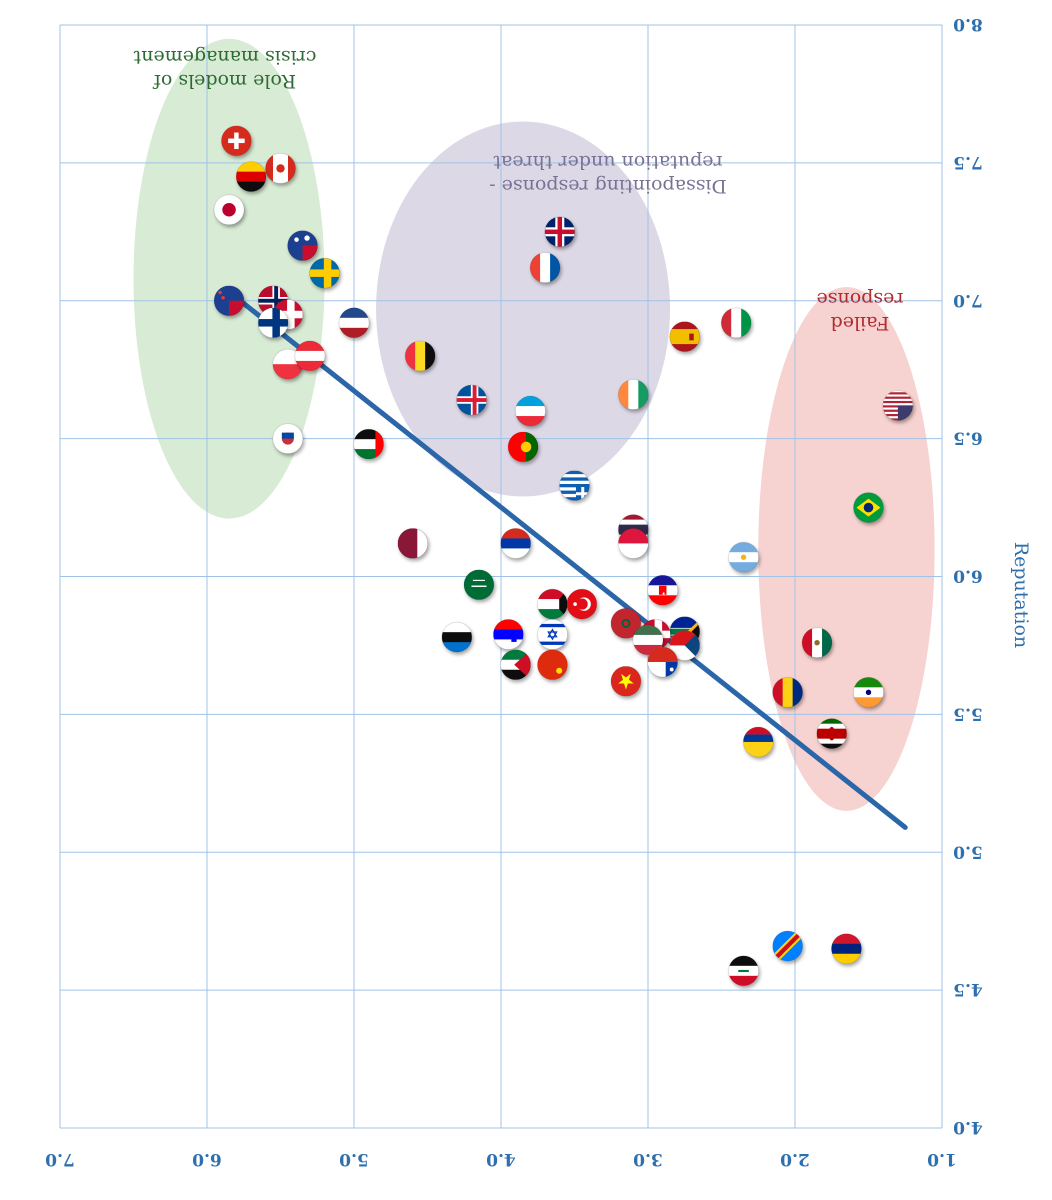 This screenshot has width=1052, height=1200. Describe the element at coordinates (758, 741) in the screenshot. I see `flag-colombia-icon` at that location.